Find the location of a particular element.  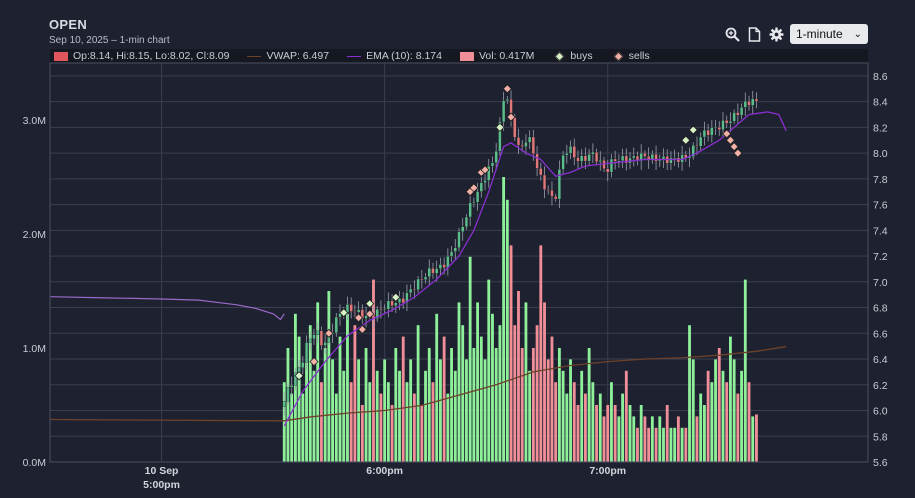

volume-tick-label: 0.0M is located at coordinates (34, 463).